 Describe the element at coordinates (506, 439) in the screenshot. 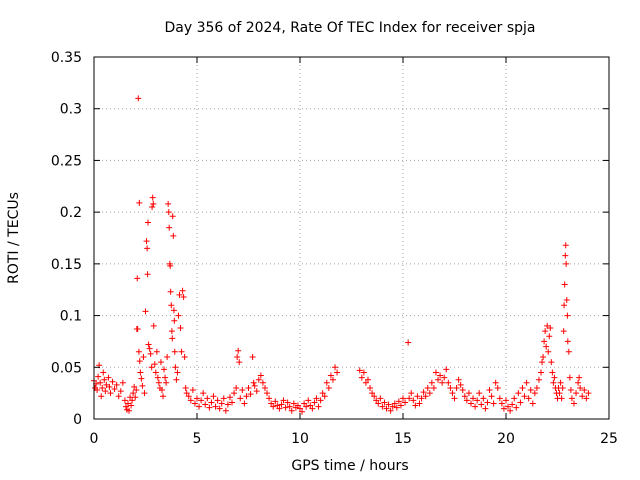

I see `x-tick-label: 20` at that location.